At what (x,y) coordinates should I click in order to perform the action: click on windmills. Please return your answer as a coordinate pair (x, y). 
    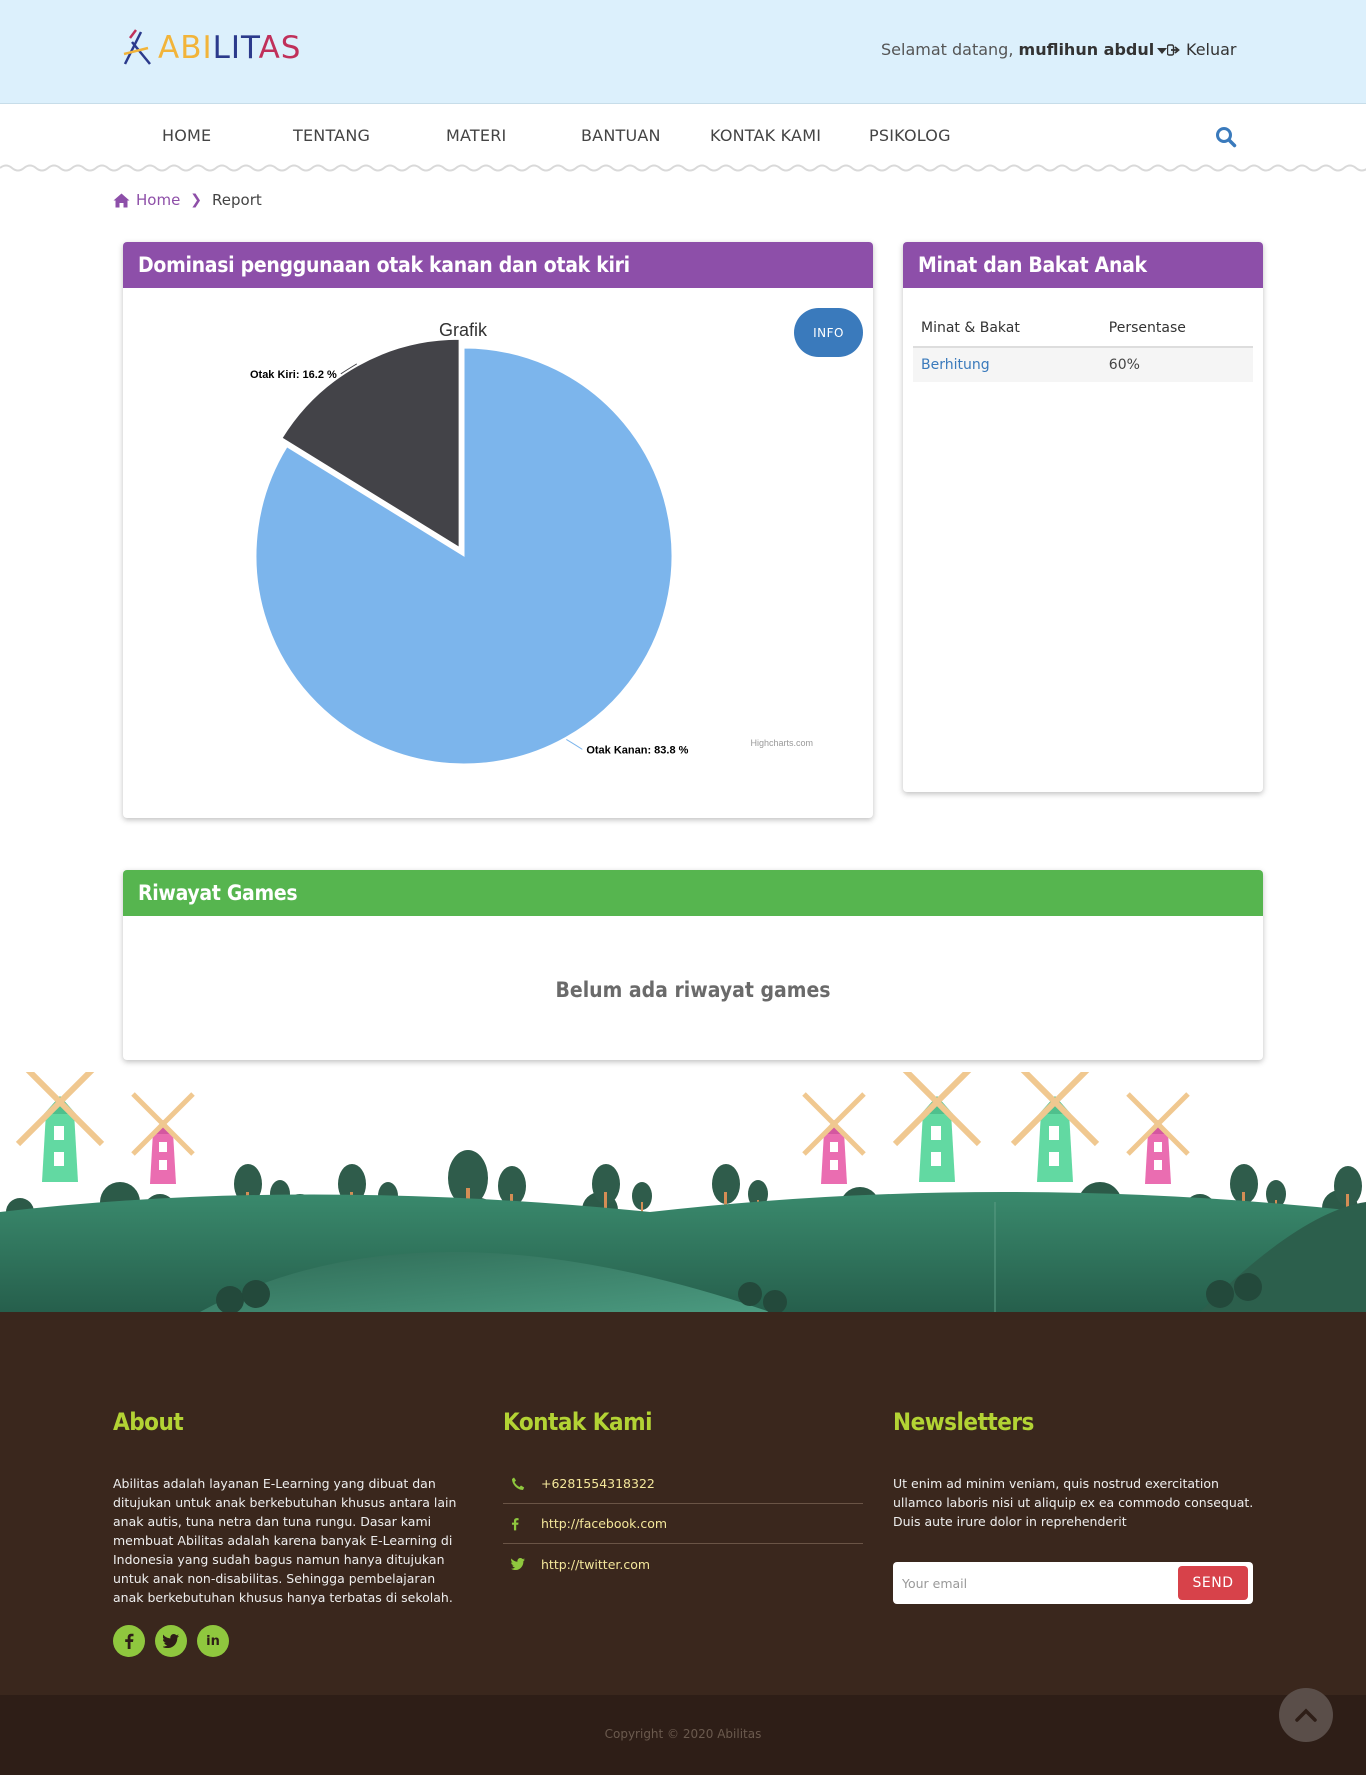
    Looking at the image, I should click on (602, 1128).